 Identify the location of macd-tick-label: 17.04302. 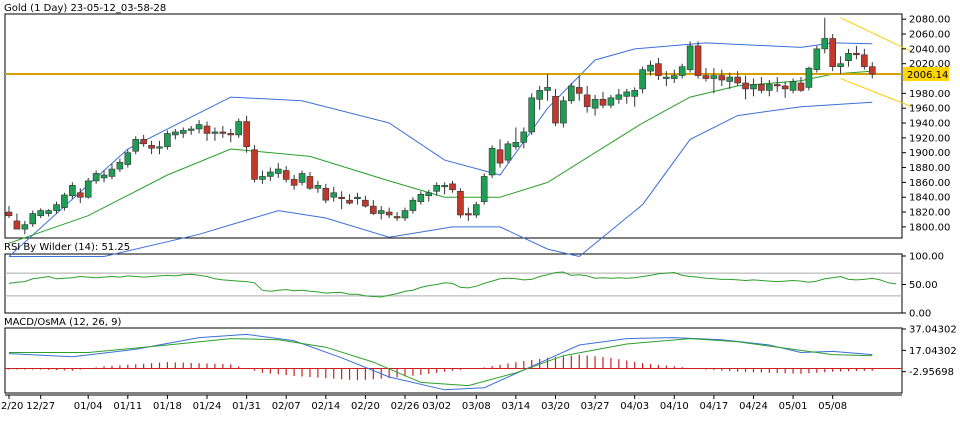
(933, 351).